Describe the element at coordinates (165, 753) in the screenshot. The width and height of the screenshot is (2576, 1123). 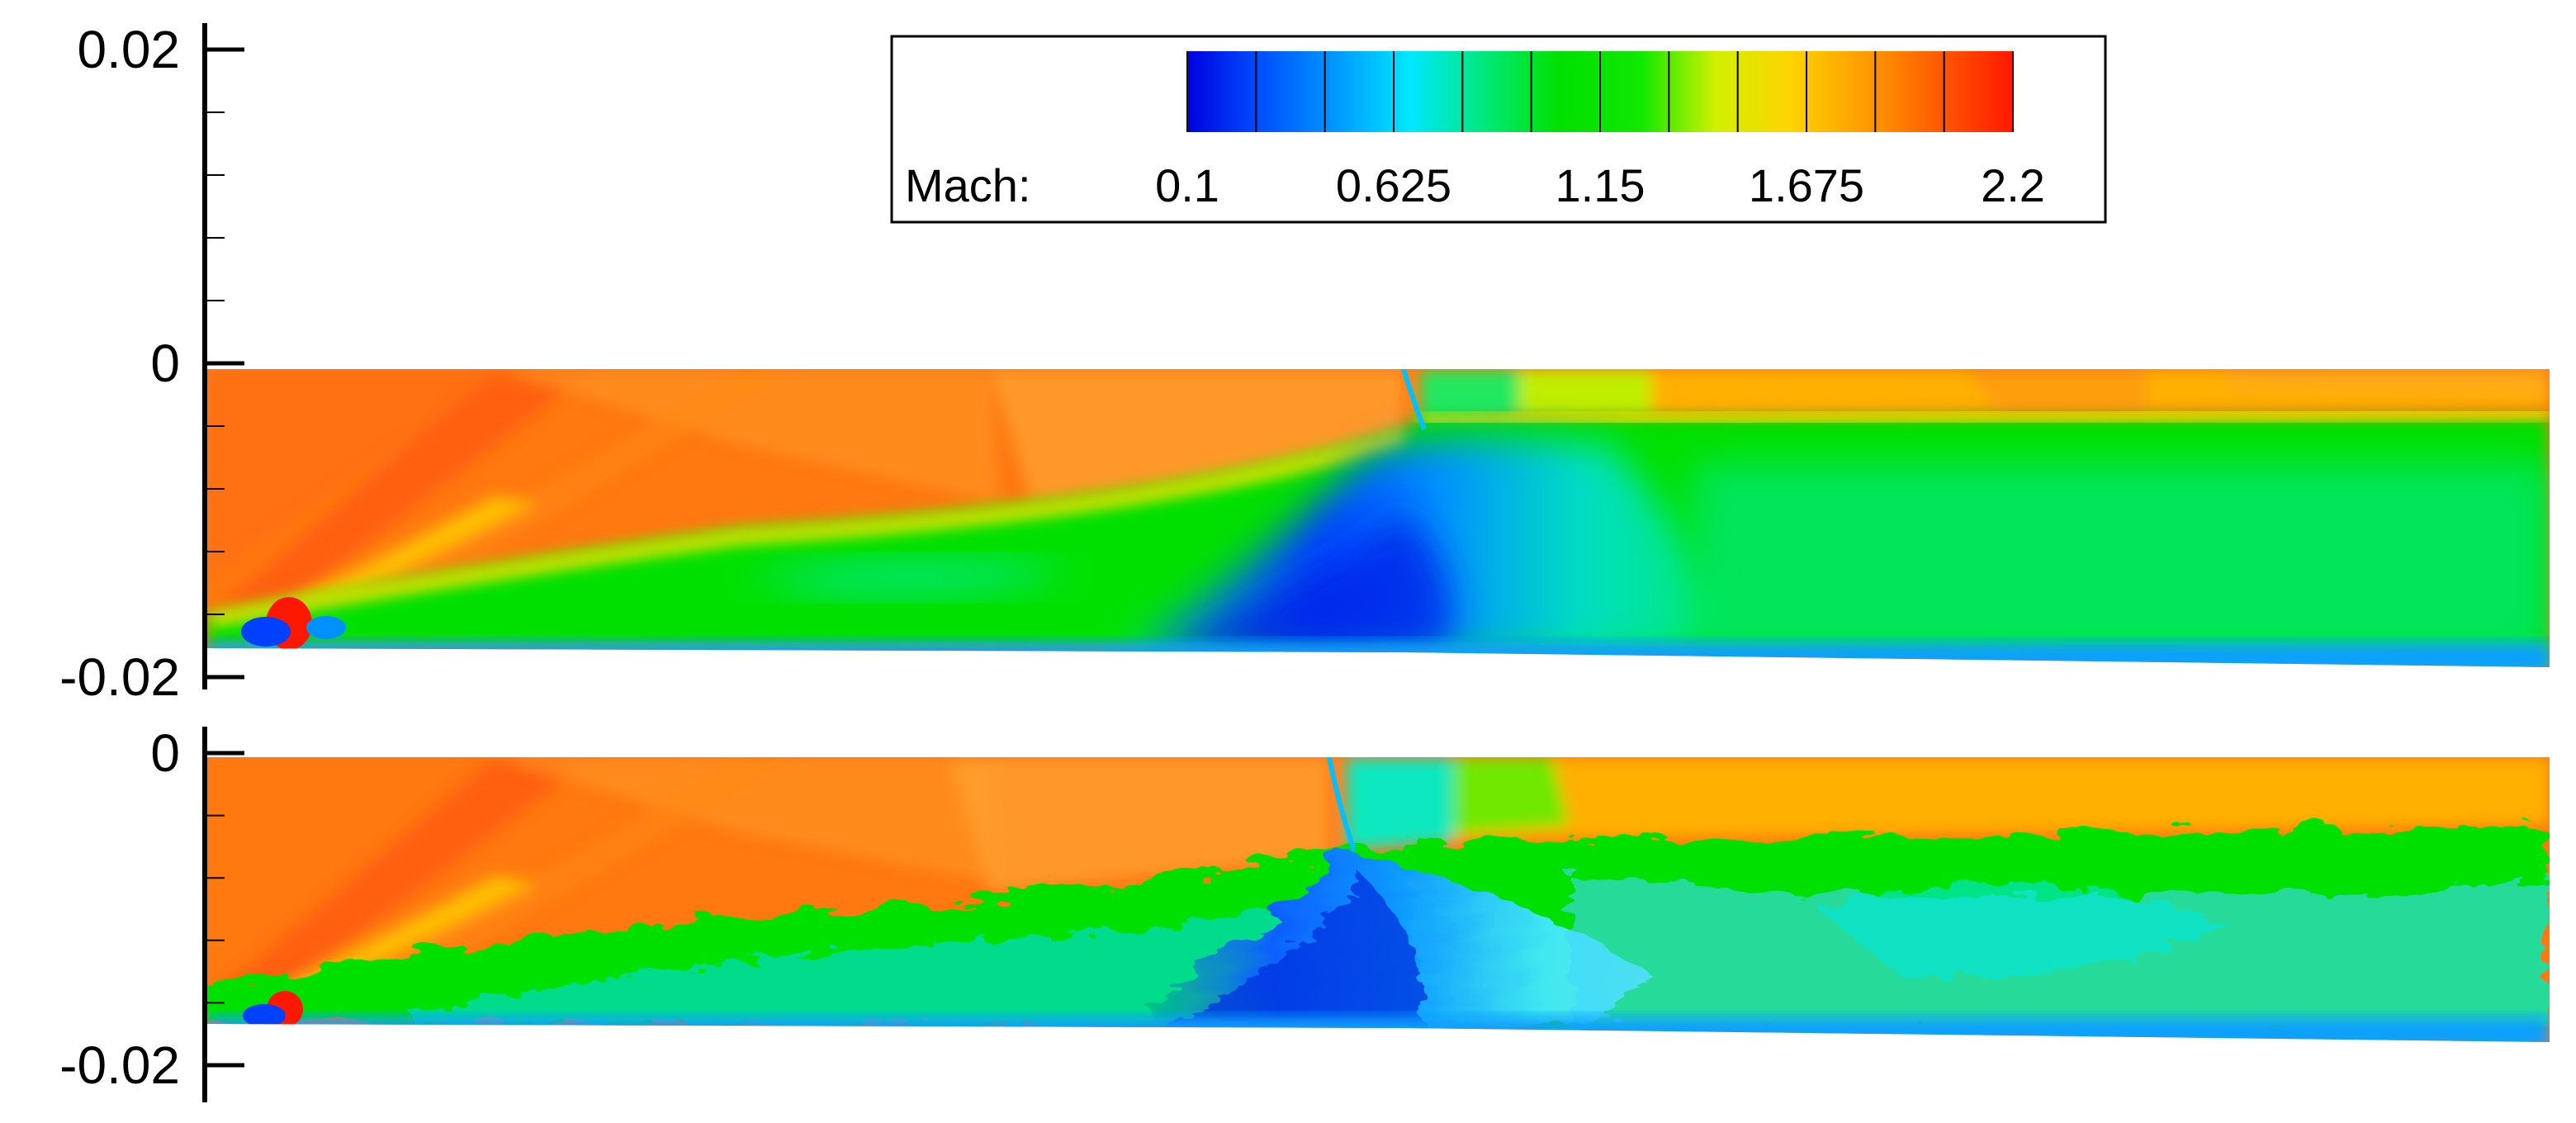
I see `y-tick-label-lower-0: 0` at that location.